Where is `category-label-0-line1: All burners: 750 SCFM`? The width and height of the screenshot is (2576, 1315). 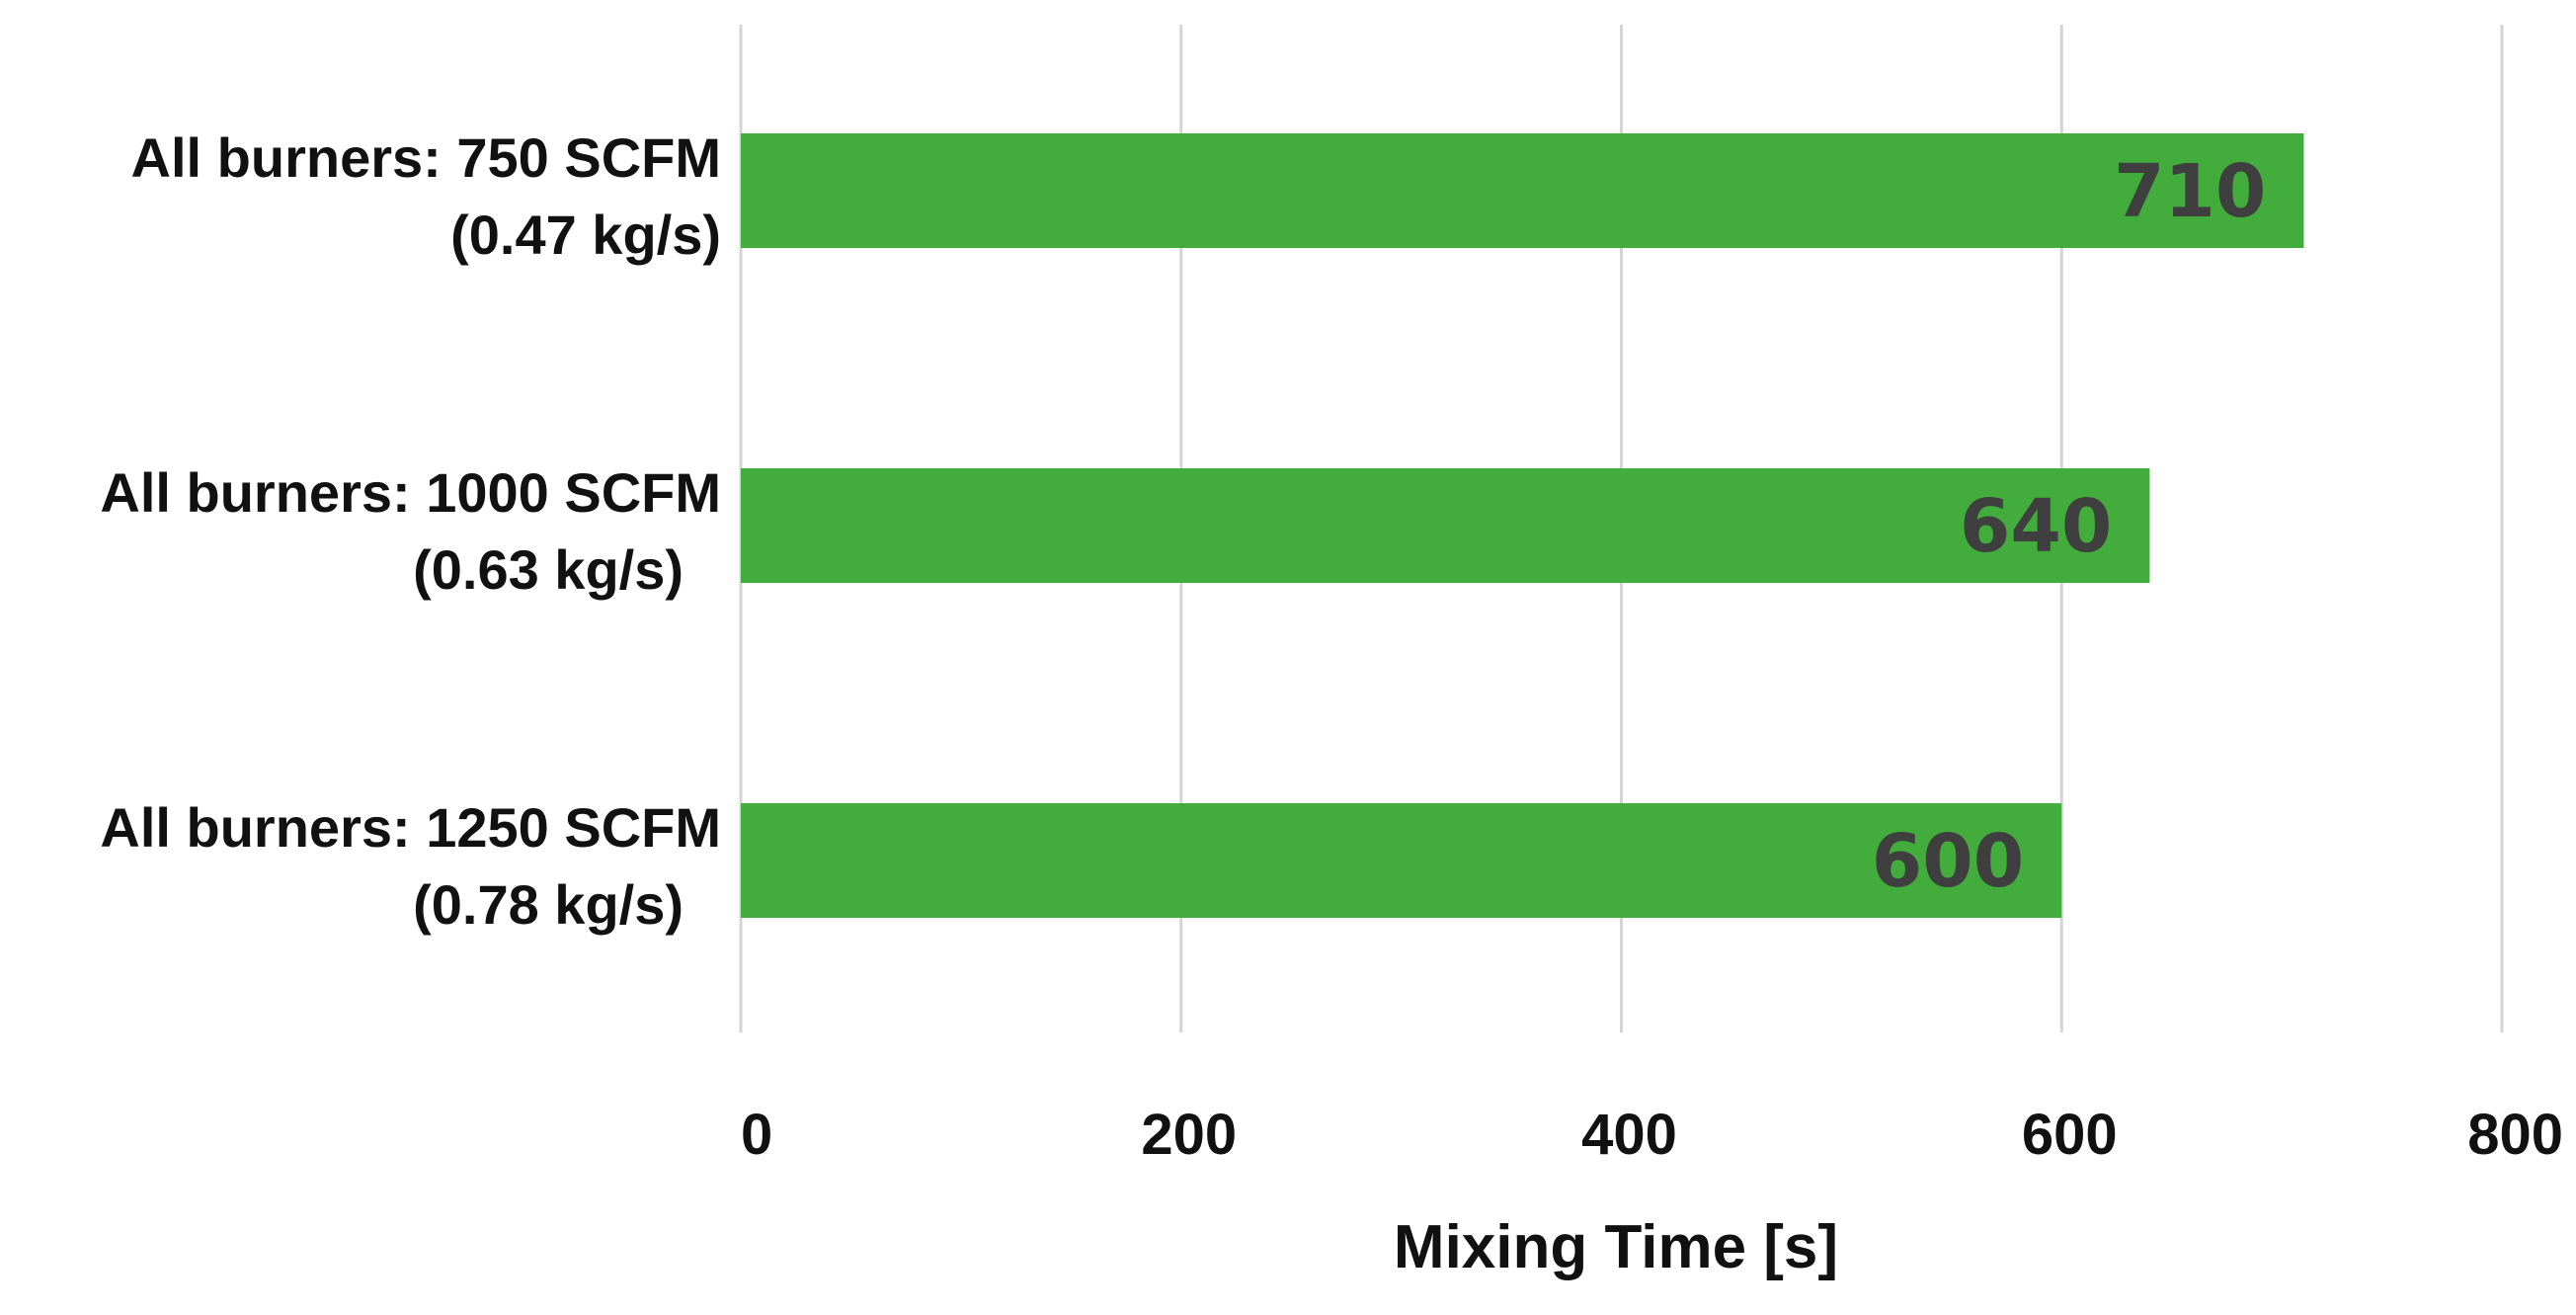 category-label-0-line1: All burners: 750 SCFM is located at coordinates (426, 157).